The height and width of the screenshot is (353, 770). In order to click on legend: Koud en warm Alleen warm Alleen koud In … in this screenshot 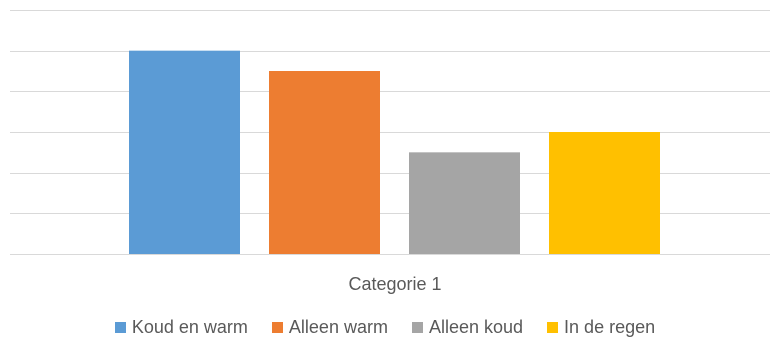, I will do `click(385, 327)`.